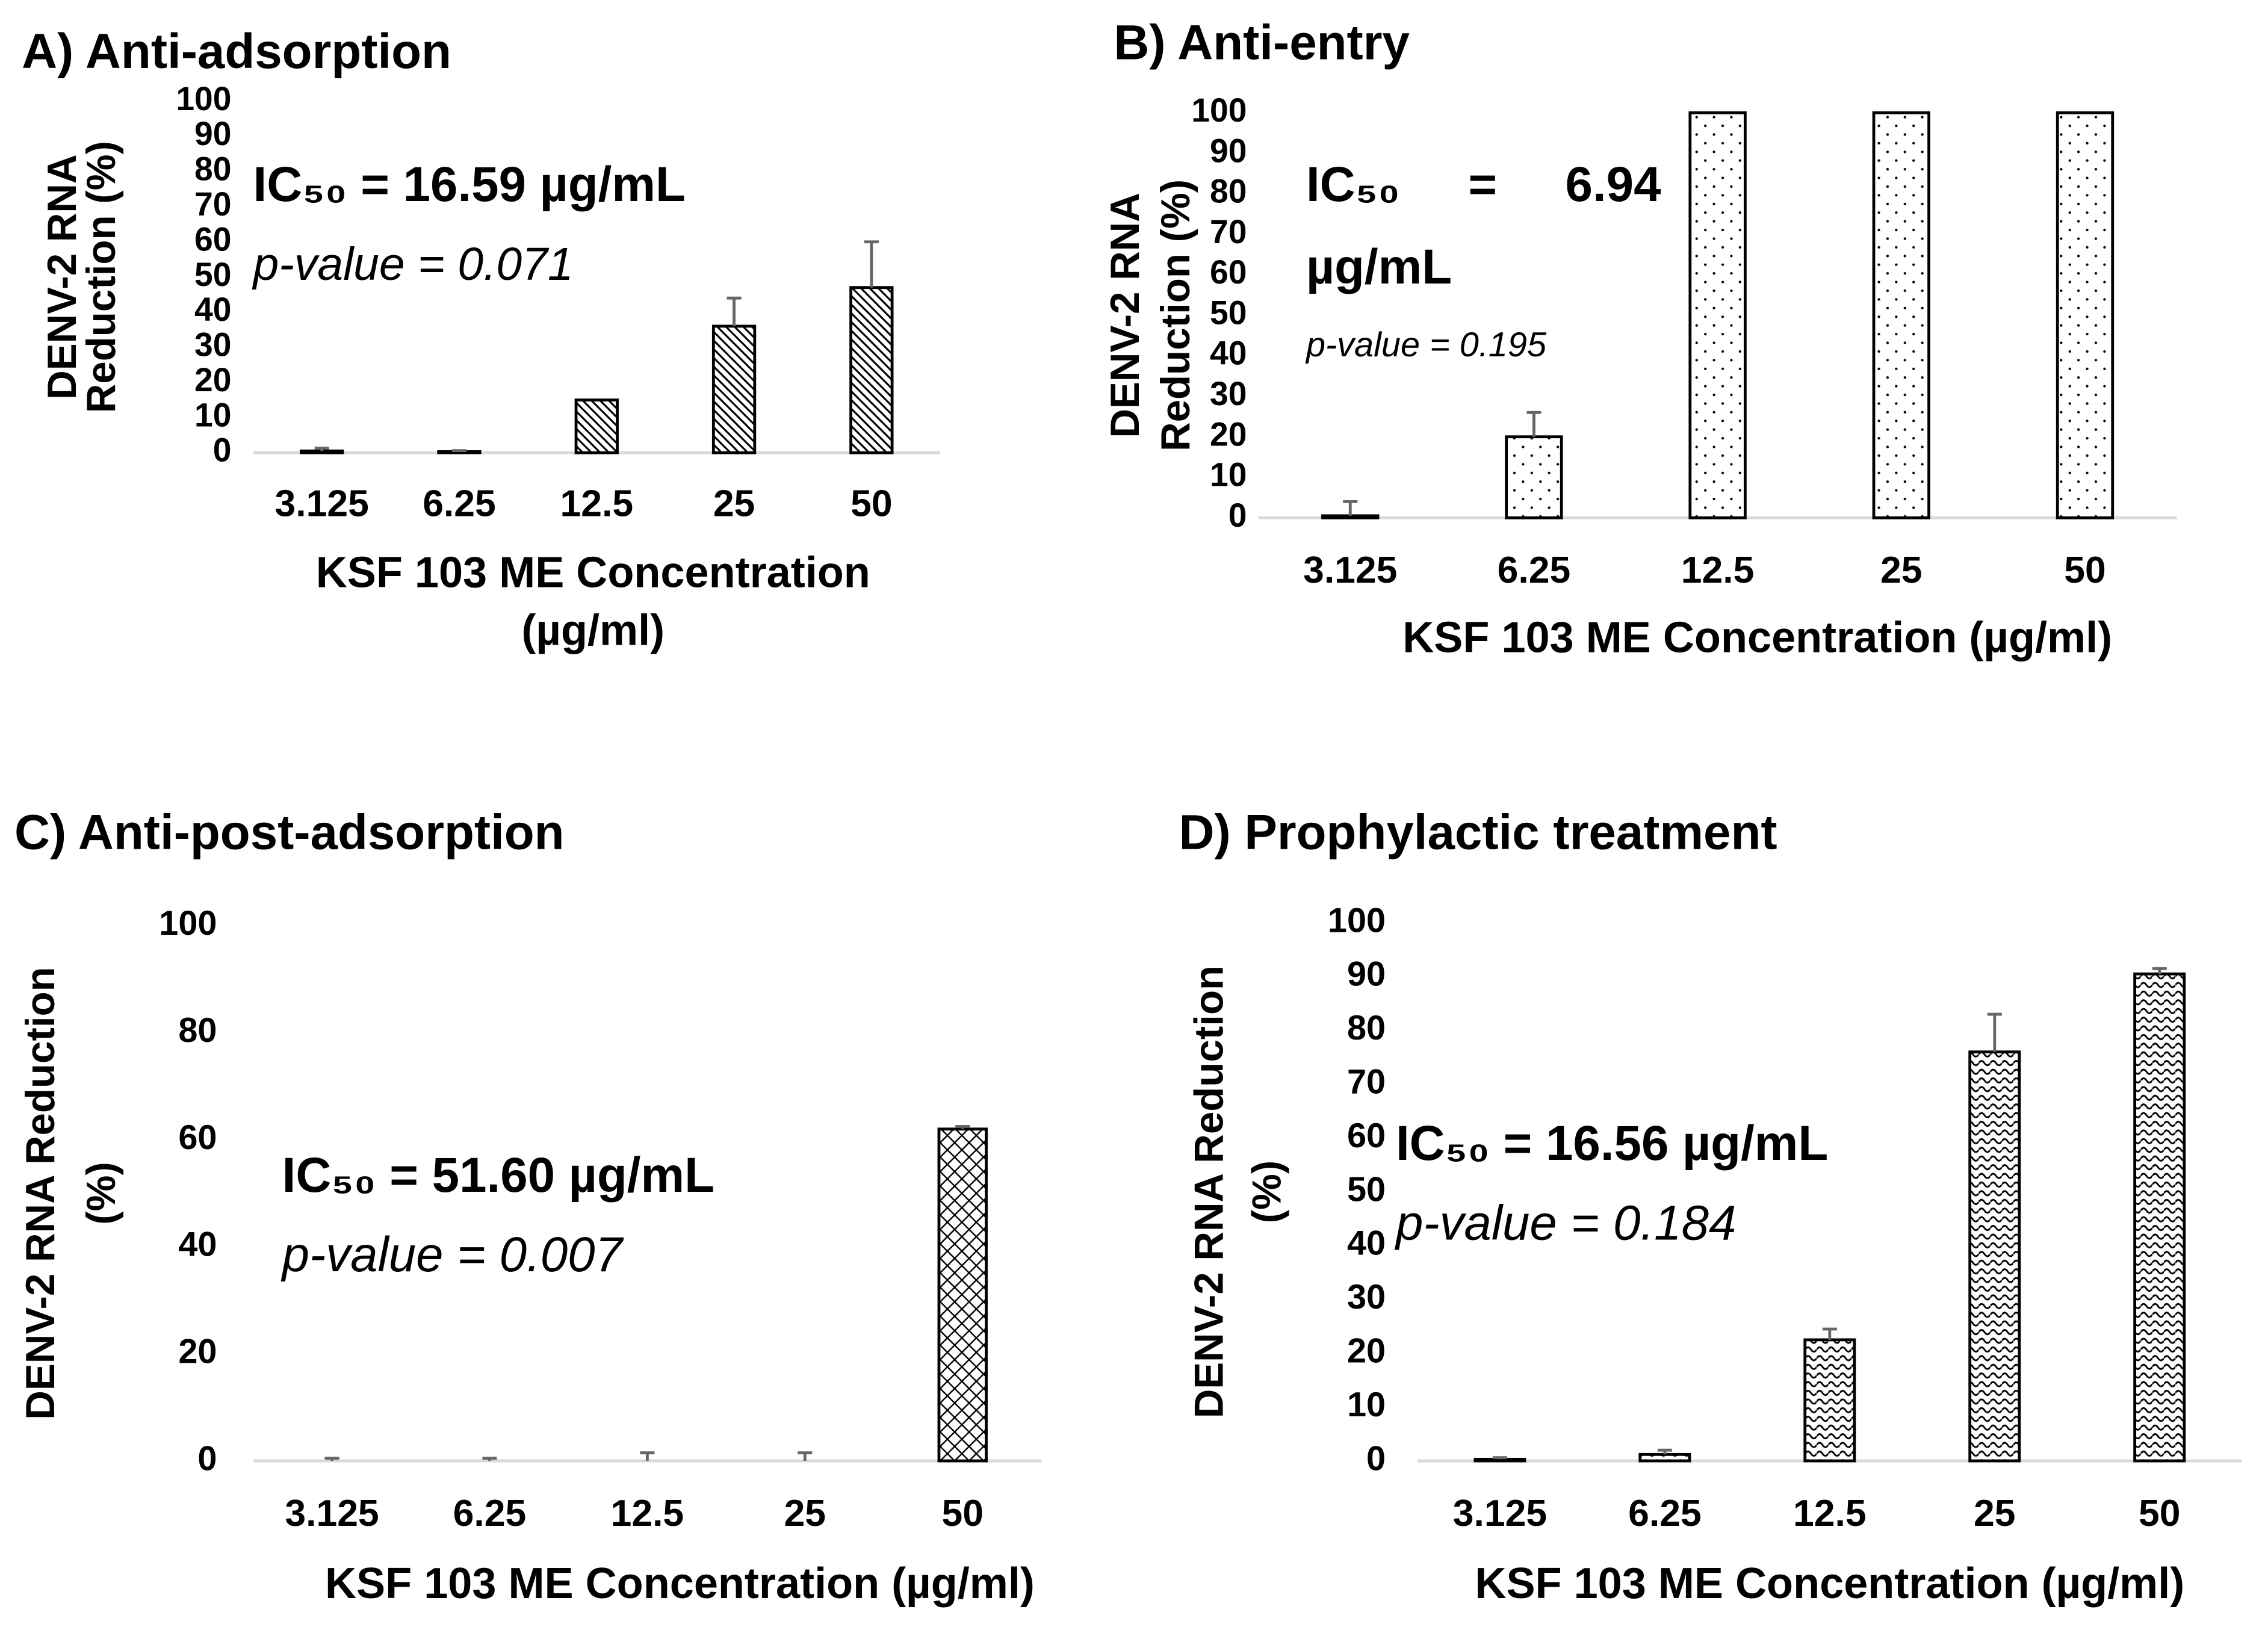 This screenshot has height=1633, width=2268. I want to click on annotation: p-value = 0.071, so click(413, 264).